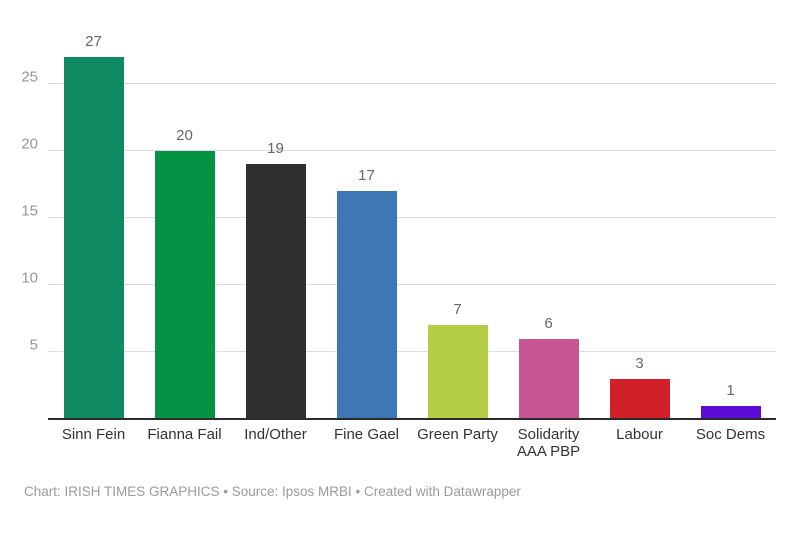 This screenshot has width=800, height=533. What do you see at coordinates (548, 443) in the screenshot?
I see `category-label: Solidarity AAA PBP` at bounding box center [548, 443].